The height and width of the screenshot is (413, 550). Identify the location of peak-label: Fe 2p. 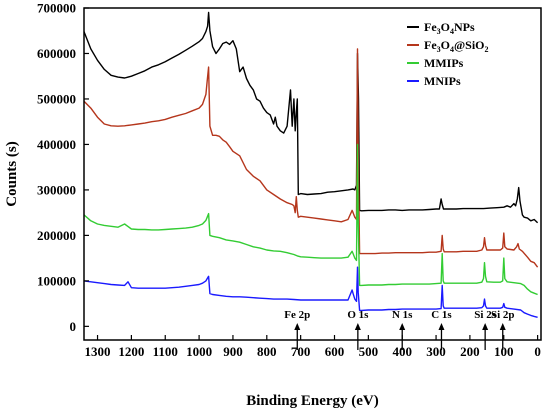
(297, 315).